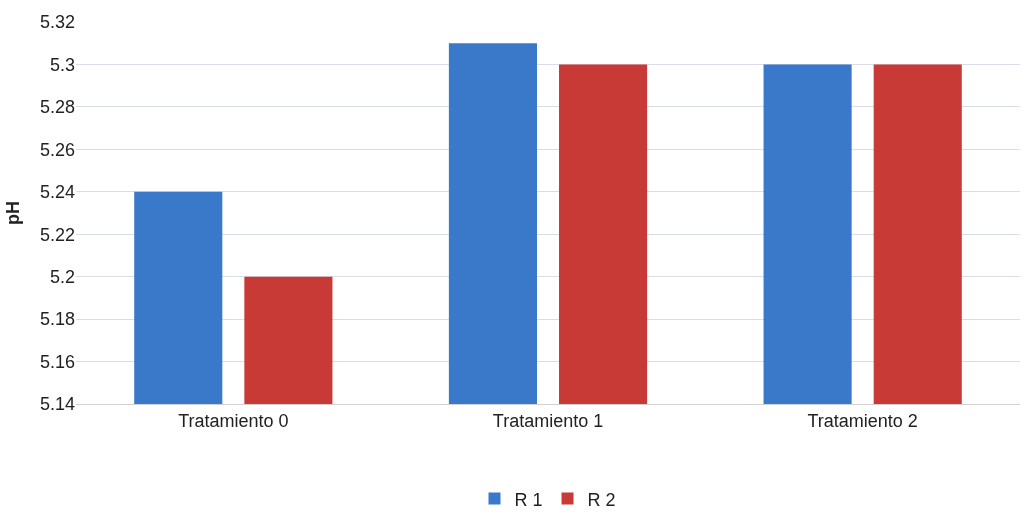 Image resolution: width=1034 pixels, height=530 pixels. What do you see at coordinates (57, 192) in the screenshot?
I see `y-tick-label: 5.24` at bounding box center [57, 192].